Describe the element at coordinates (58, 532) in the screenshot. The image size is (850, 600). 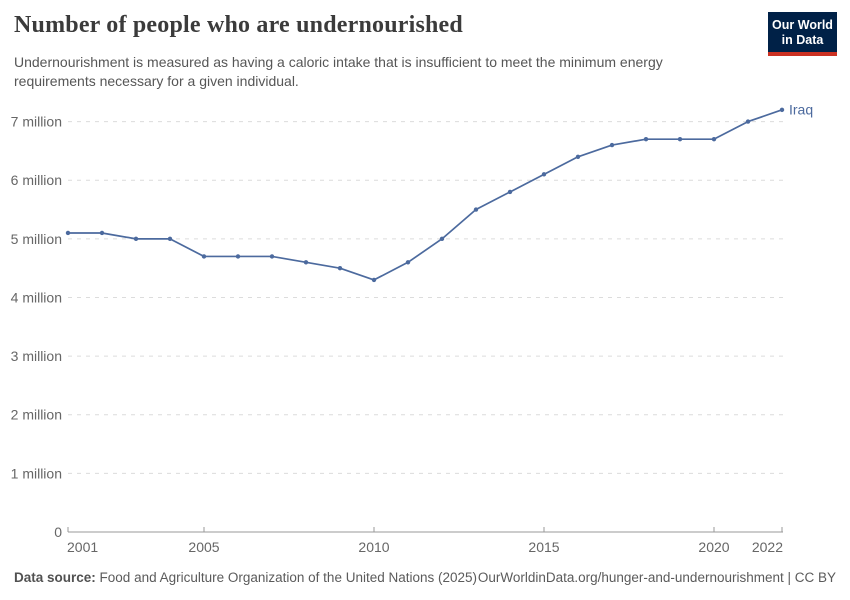
I see `y-axis-label: 0` at that location.